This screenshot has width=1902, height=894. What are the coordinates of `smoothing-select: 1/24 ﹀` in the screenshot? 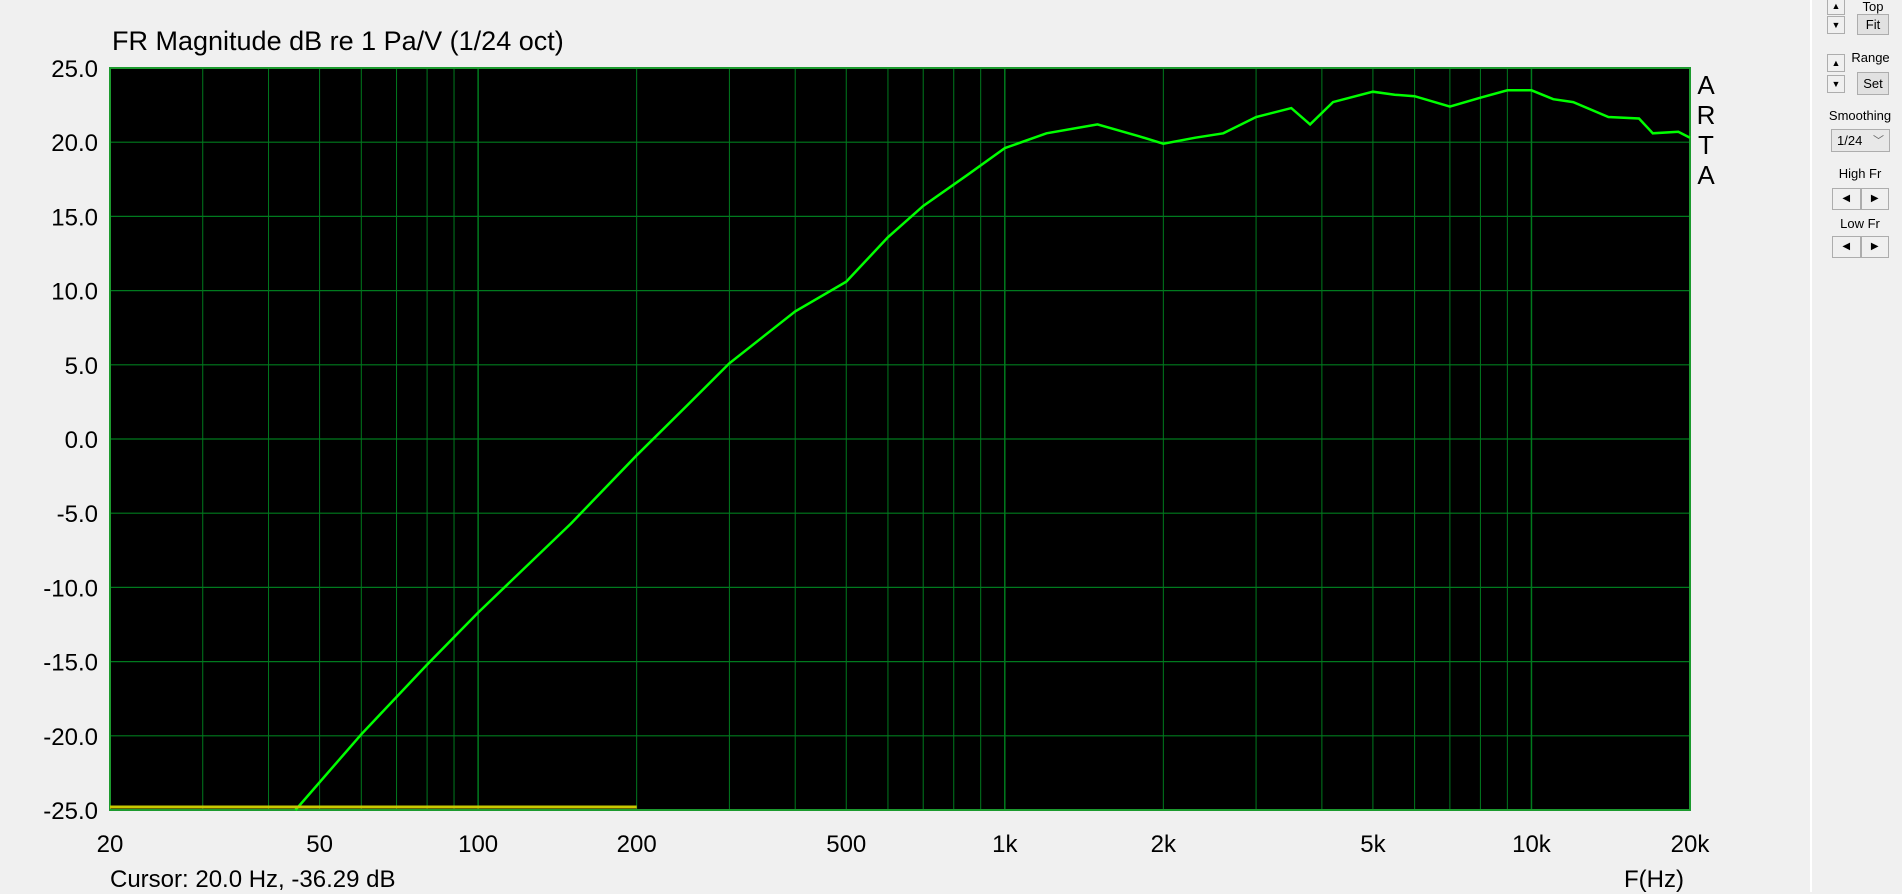 It's located at (1860, 140).